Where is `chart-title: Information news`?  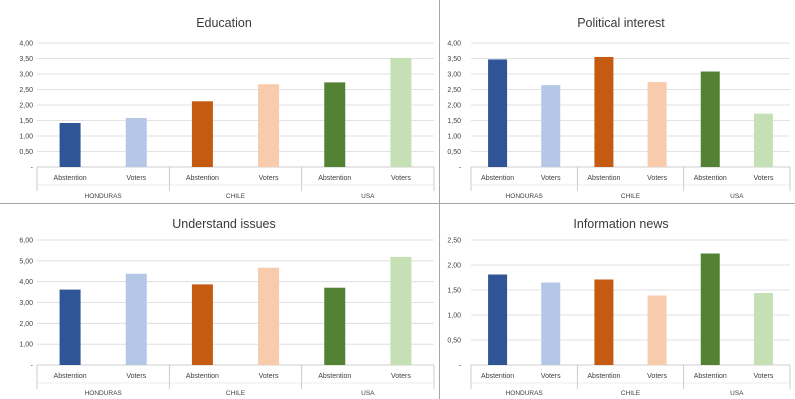 chart-title: Information news is located at coordinates (620, 224).